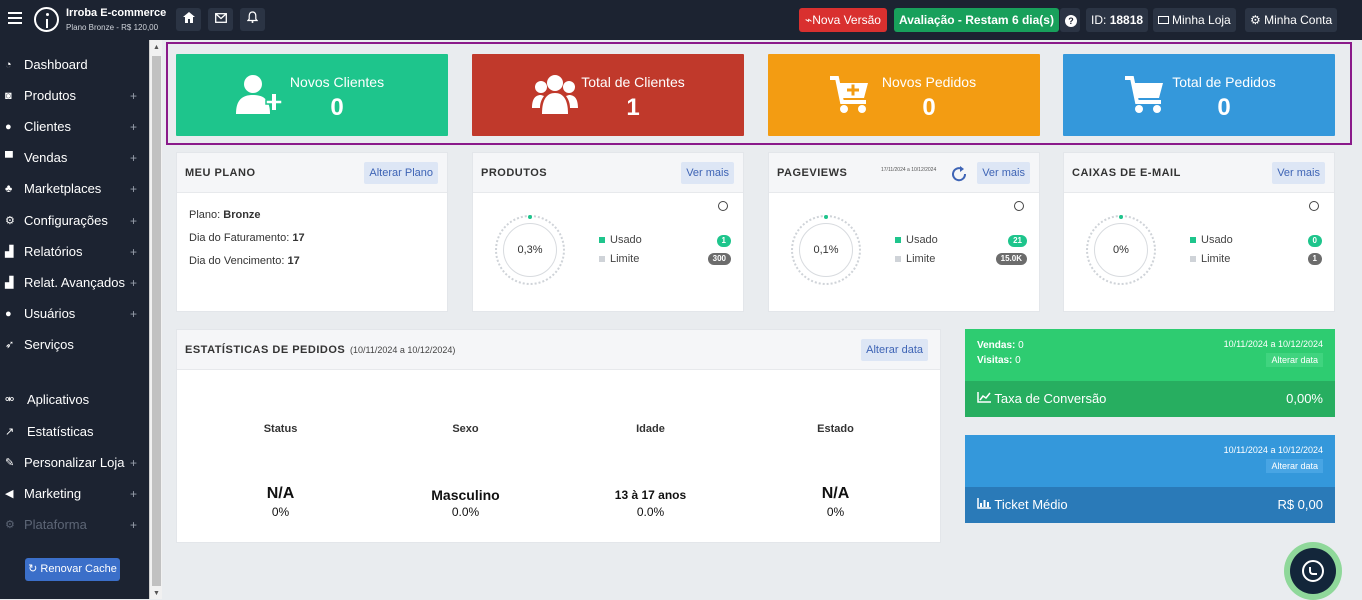 The width and height of the screenshot is (1362, 600). What do you see at coordinates (929, 82) in the screenshot?
I see `stat-title: Novos Pedidos` at bounding box center [929, 82].